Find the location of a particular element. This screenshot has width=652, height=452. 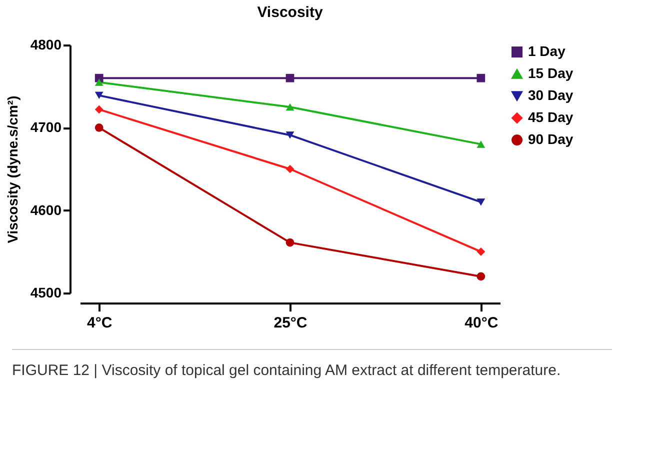

legend-label: 30 Day is located at coordinates (551, 95).